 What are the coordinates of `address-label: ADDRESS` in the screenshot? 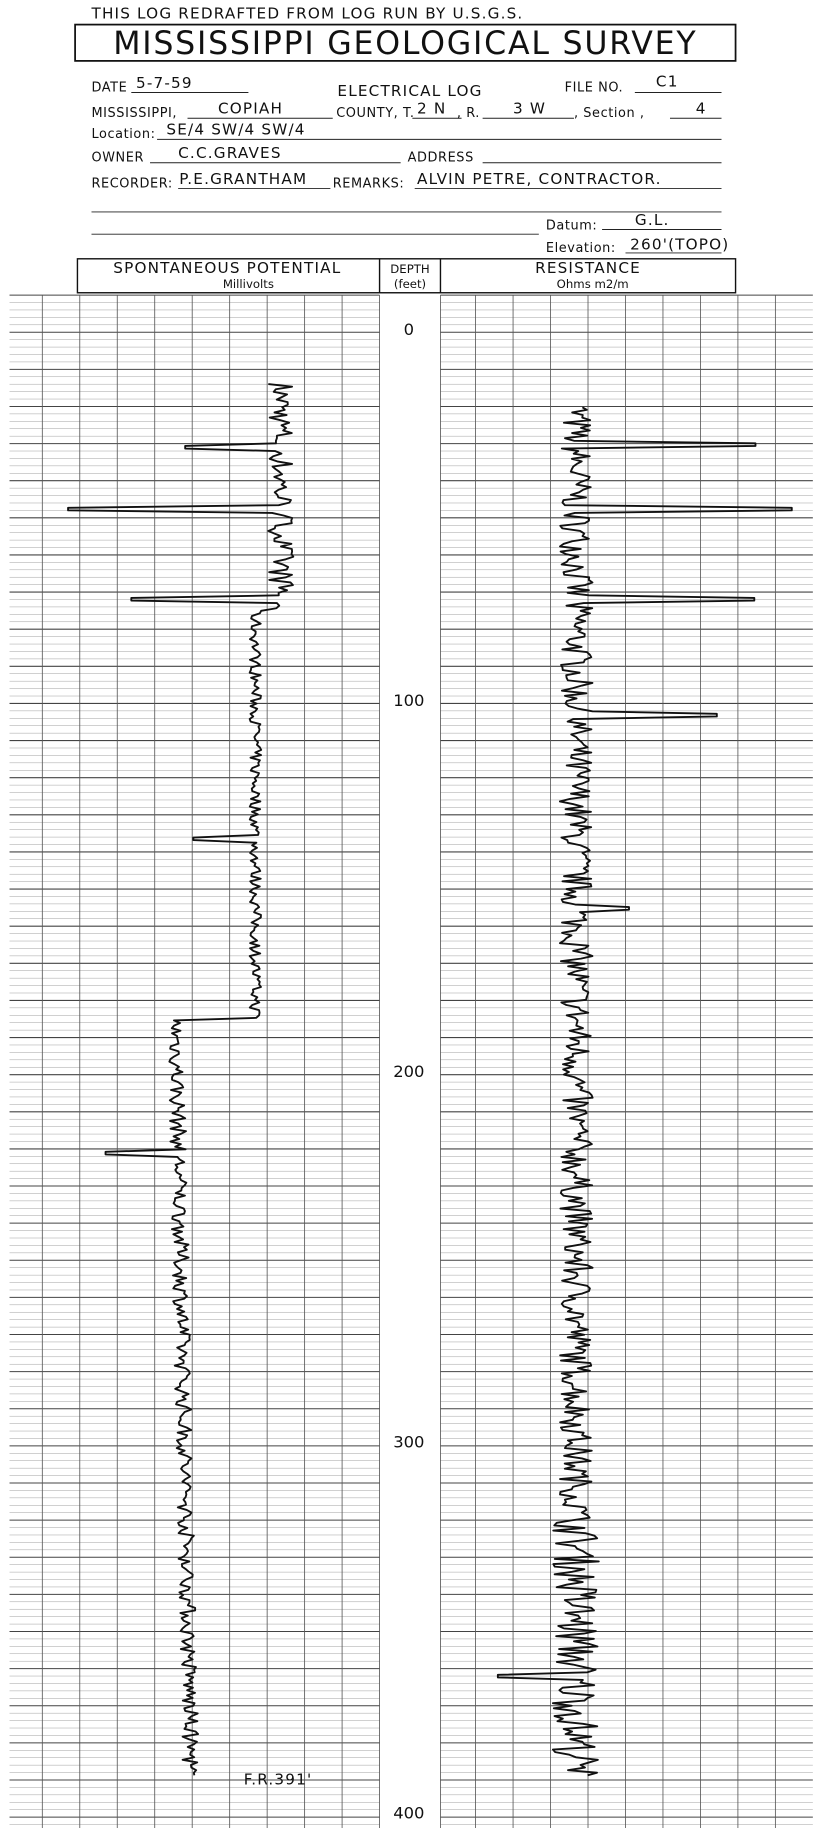 It's located at (441, 158).